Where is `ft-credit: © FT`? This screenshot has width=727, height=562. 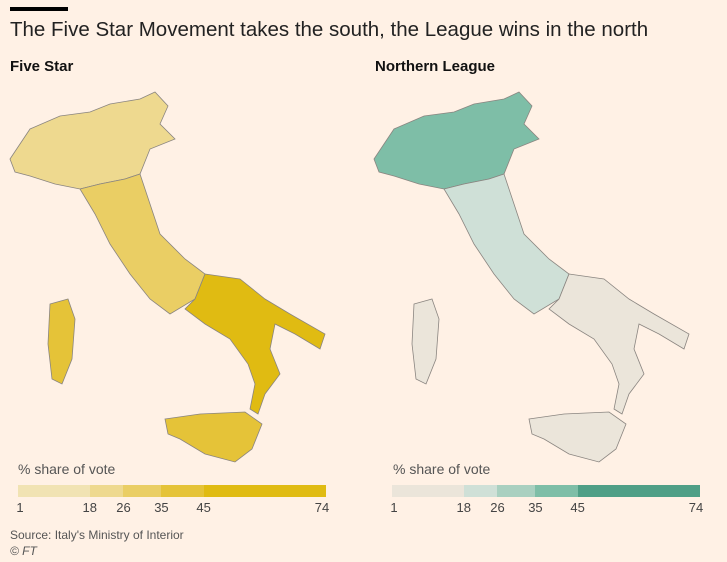 ft-credit: © FT is located at coordinates (23, 551).